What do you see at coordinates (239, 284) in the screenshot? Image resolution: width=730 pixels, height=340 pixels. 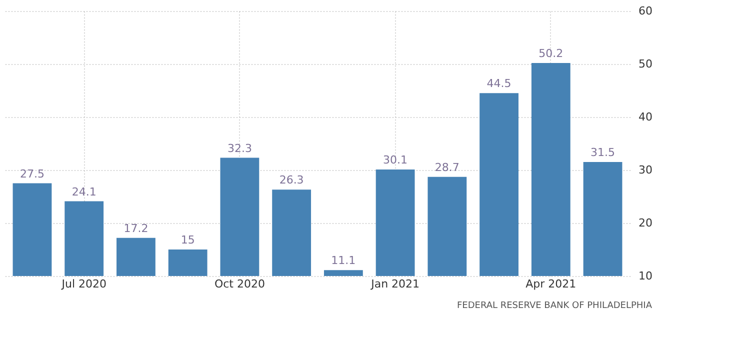 I see `x-tick-label: Oct 2020` at bounding box center [239, 284].